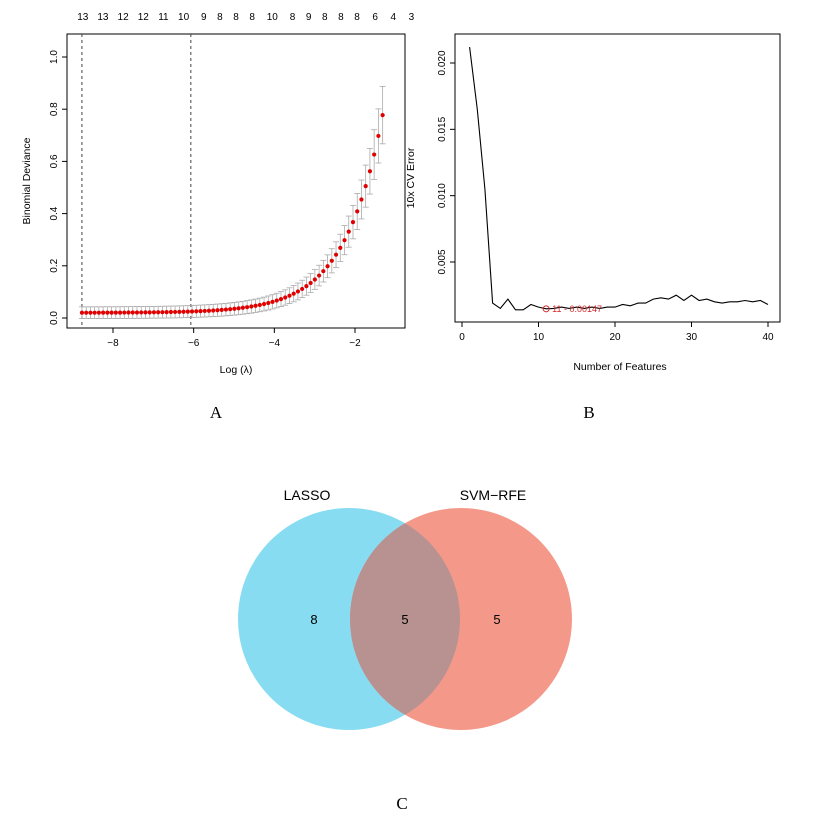 The height and width of the screenshot is (821, 817). Describe the element at coordinates (539, 337) in the screenshot. I see `panel-b-x-tick-label: 10` at that location.